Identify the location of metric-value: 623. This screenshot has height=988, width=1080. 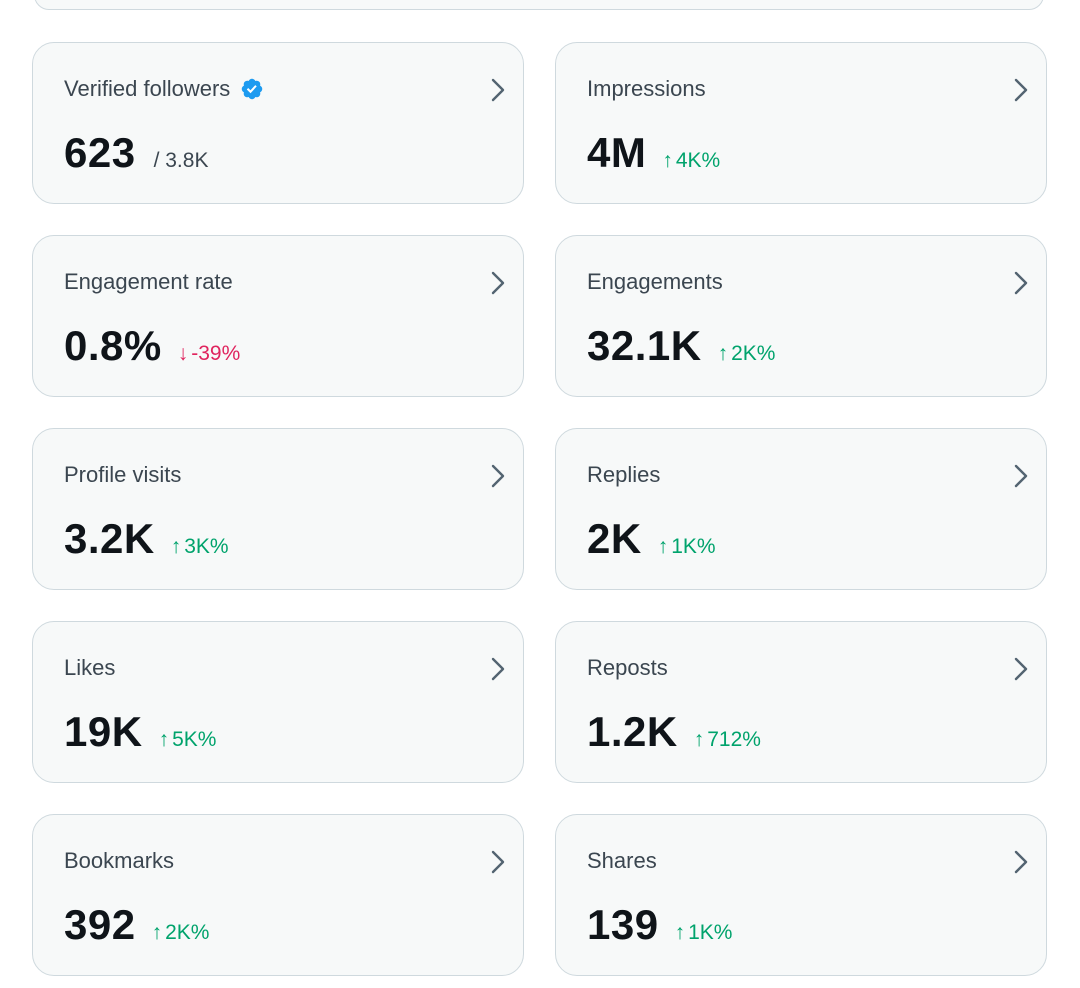
(100, 152).